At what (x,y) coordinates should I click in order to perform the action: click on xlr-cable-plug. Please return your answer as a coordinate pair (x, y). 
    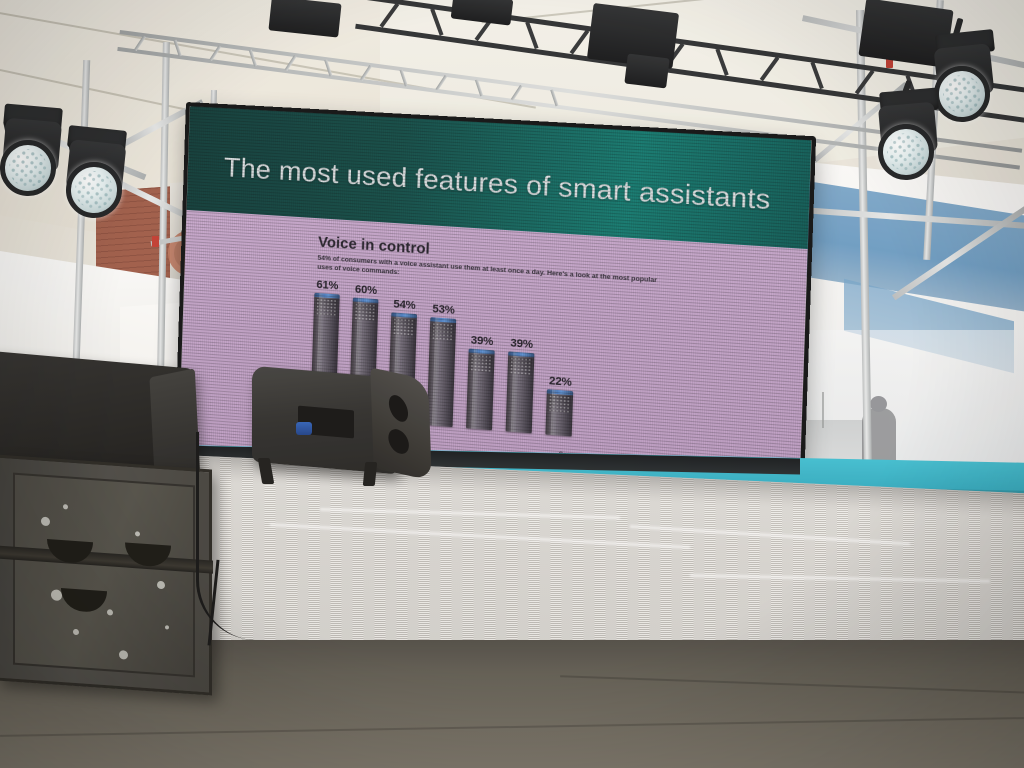
    Looking at the image, I should click on (304, 428).